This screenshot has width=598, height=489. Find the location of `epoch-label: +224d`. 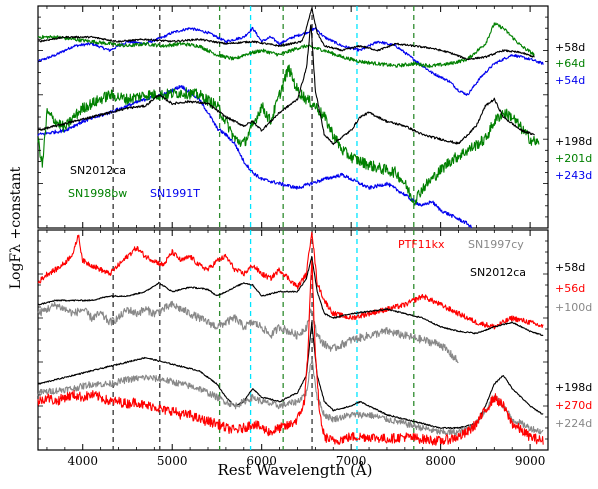

epoch-label: +224d is located at coordinates (573, 423).